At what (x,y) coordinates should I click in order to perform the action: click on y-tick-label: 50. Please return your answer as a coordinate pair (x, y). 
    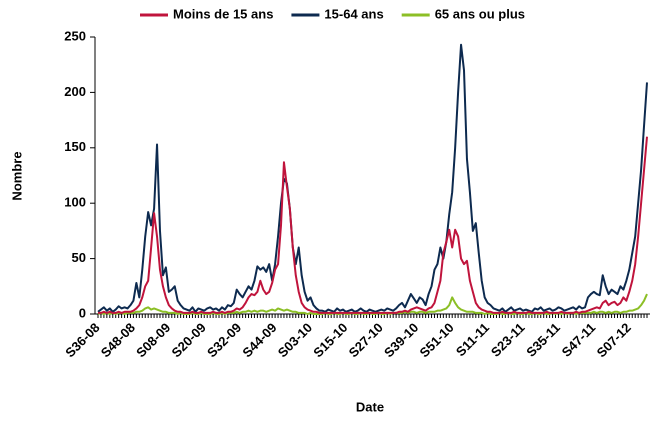
    Looking at the image, I should click on (79, 257).